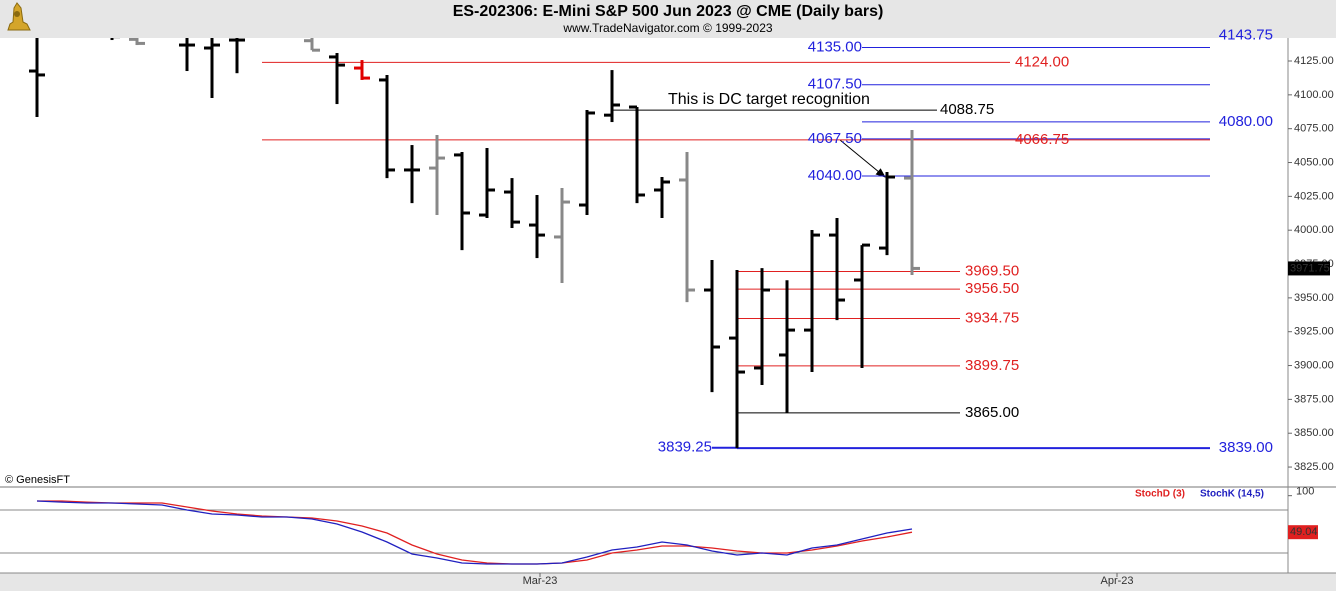 The height and width of the screenshot is (591, 1336). What do you see at coordinates (685, 447) in the screenshot?
I see `level-label: 3839.25` at bounding box center [685, 447].